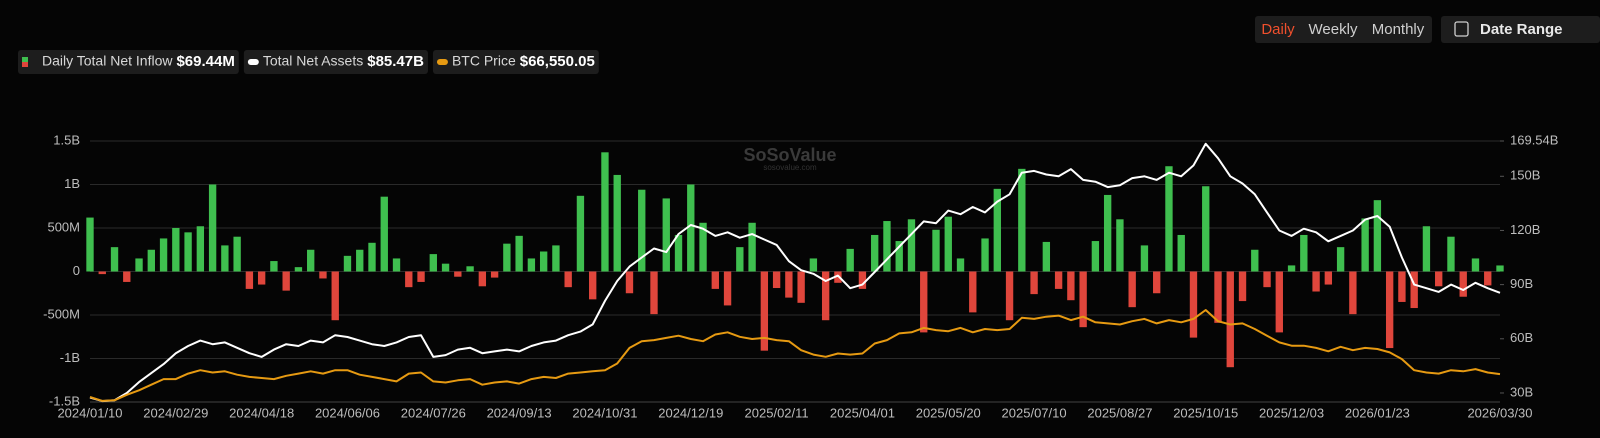 The image size is (1600, 438). I want to click on y2-tick-label: 60B, so click(1521, 337).